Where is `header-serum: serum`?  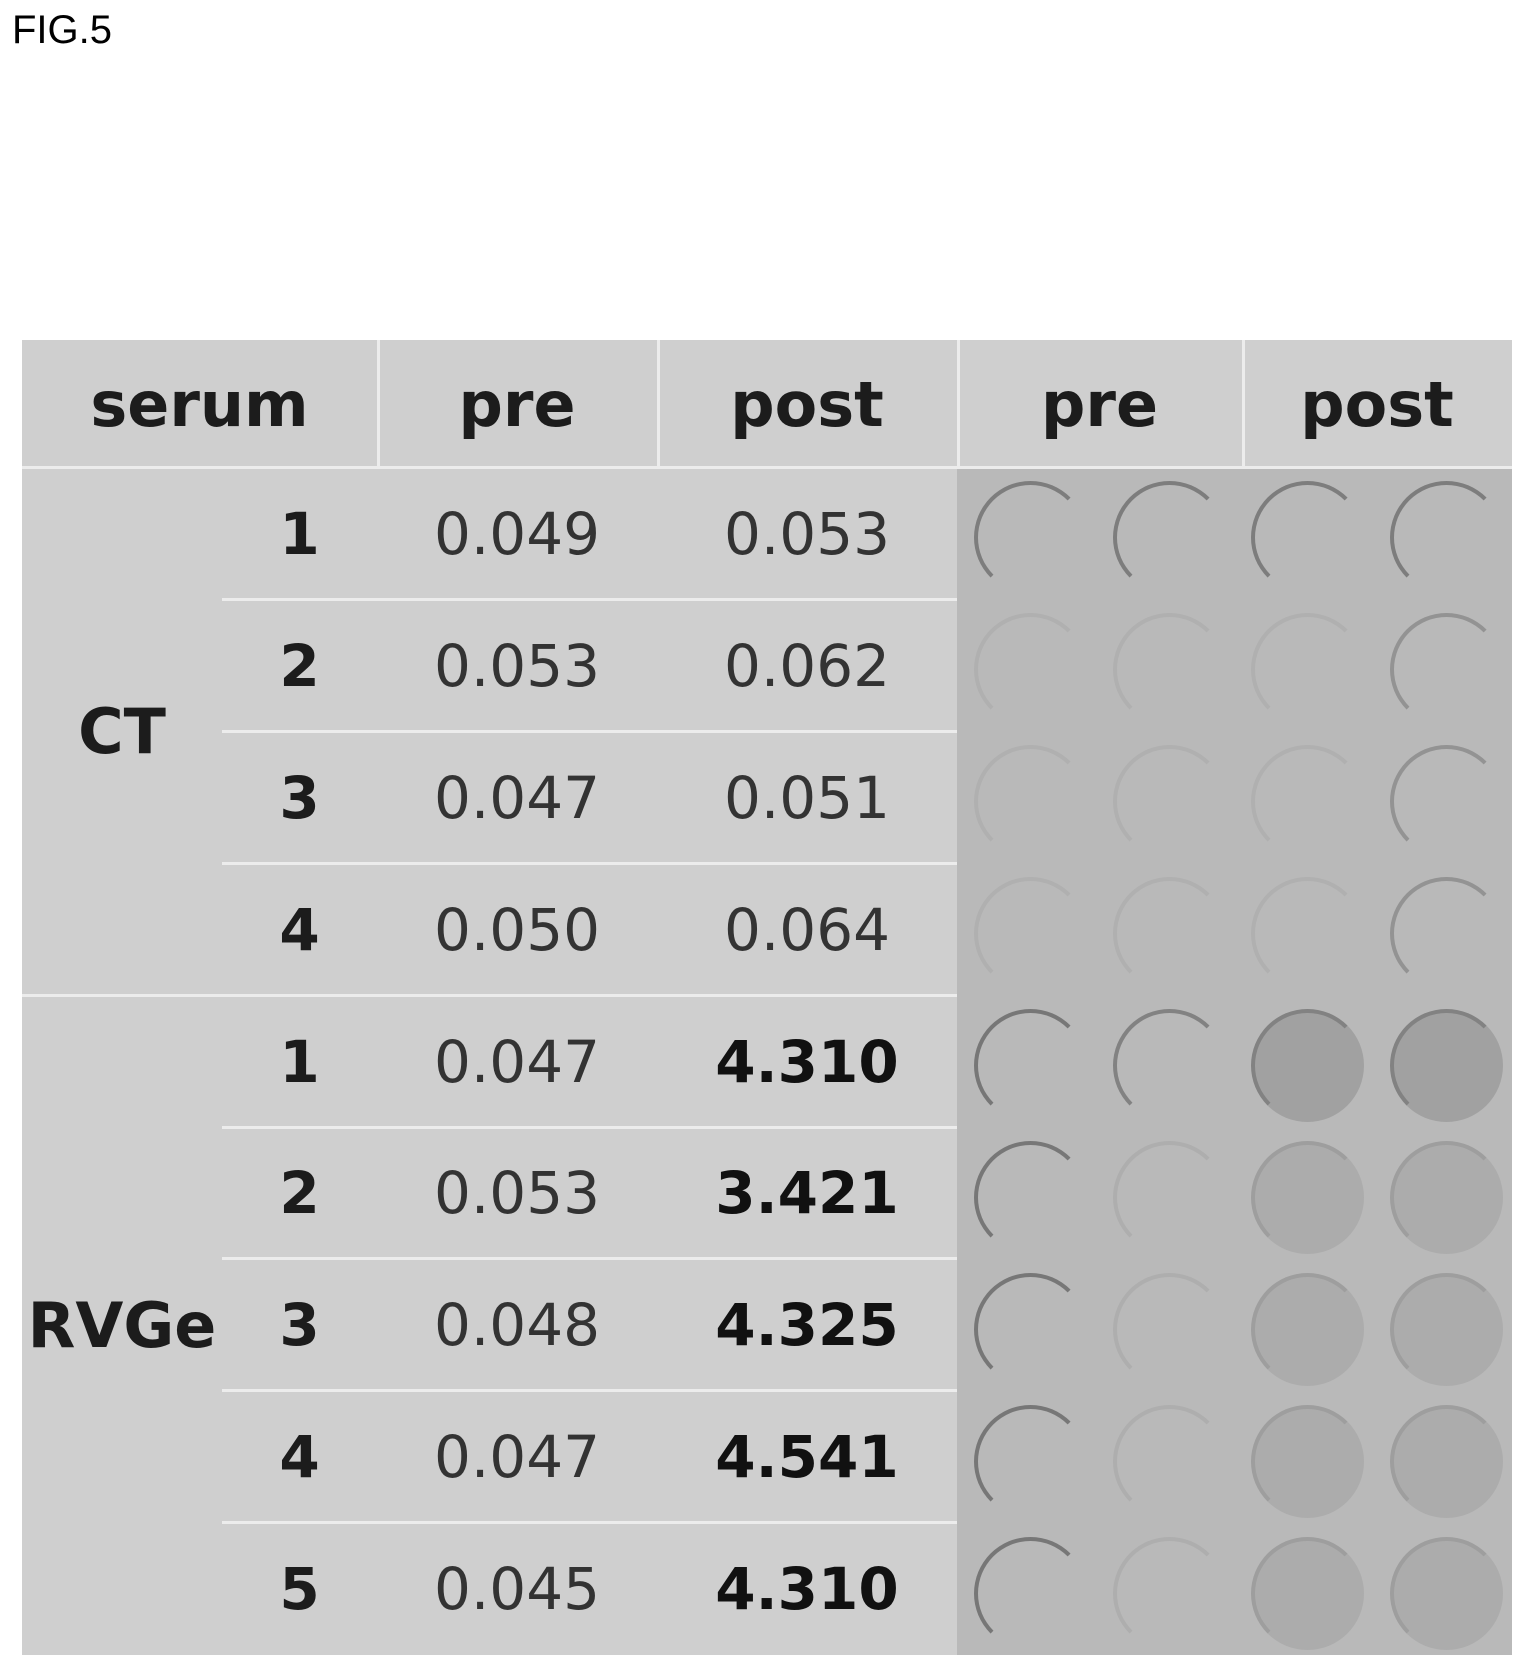 header-serum: serum is located at coordinates (199, 404).